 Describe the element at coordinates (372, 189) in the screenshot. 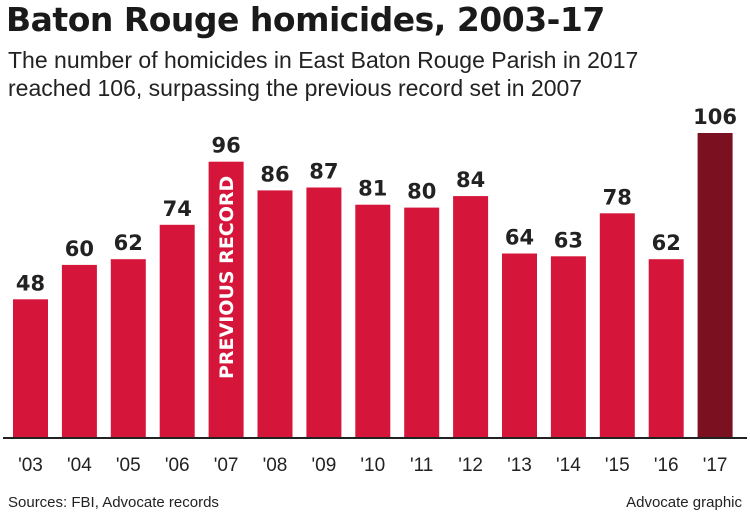

I see `value-label: 81` at that location.